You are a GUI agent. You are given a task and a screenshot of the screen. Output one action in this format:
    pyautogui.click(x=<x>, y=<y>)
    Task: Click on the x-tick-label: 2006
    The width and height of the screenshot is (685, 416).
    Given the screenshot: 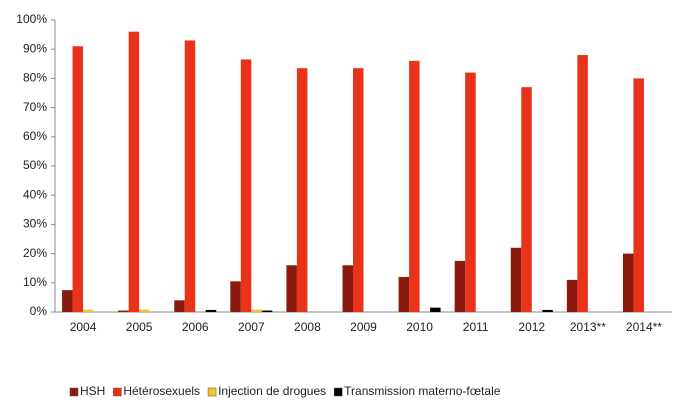 What is the action you would take?
    pyautogui.click(x=195, y=327)
    